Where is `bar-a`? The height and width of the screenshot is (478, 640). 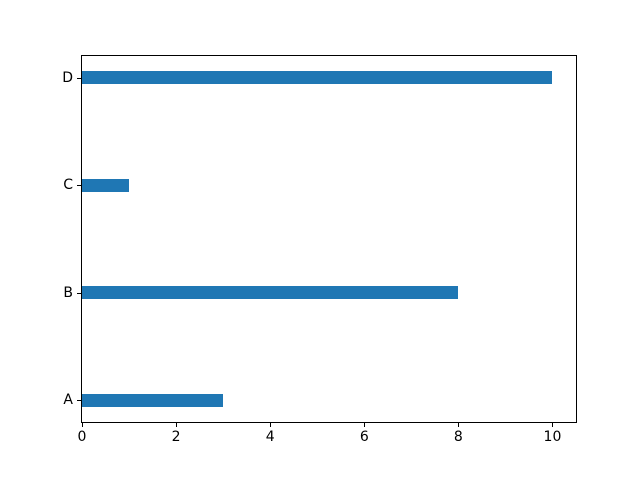
bar-a is located at coordinates (153, 400).